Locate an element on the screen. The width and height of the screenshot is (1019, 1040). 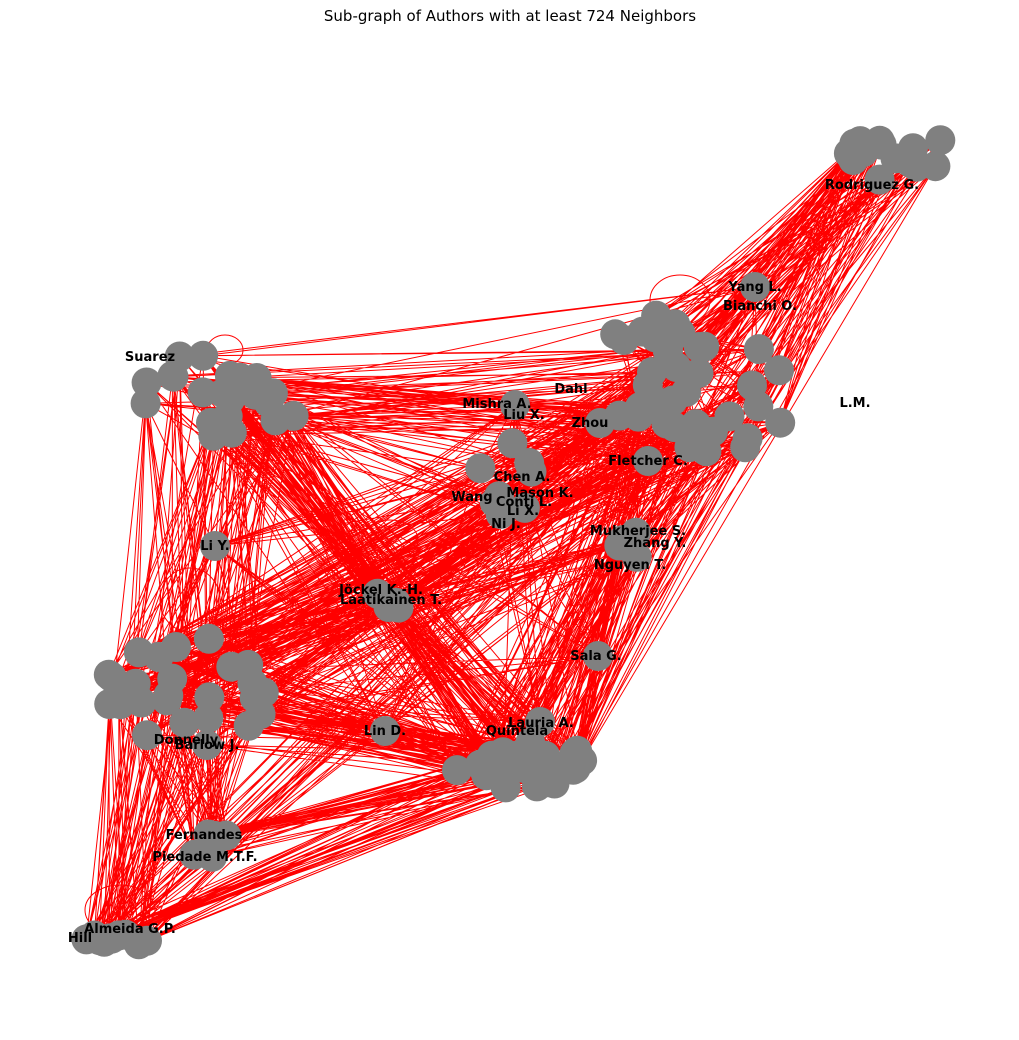
node-label-ni: Ni J. is located at coordinates (506, 524).